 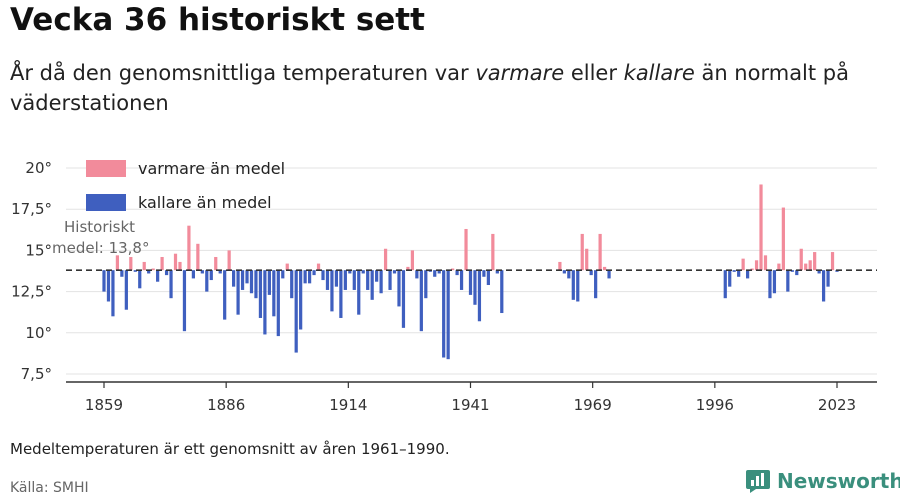 I want to click on legend-label: varmare än medel, so click(x=211, y=168).